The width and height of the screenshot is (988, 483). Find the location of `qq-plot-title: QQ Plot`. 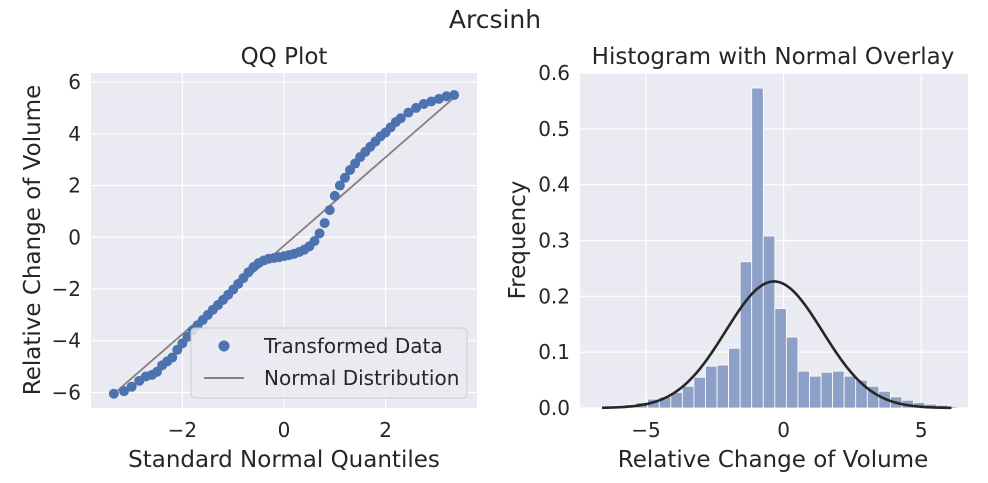

qq-plot-title: QQ Plot is located at coordinates (284, 57).